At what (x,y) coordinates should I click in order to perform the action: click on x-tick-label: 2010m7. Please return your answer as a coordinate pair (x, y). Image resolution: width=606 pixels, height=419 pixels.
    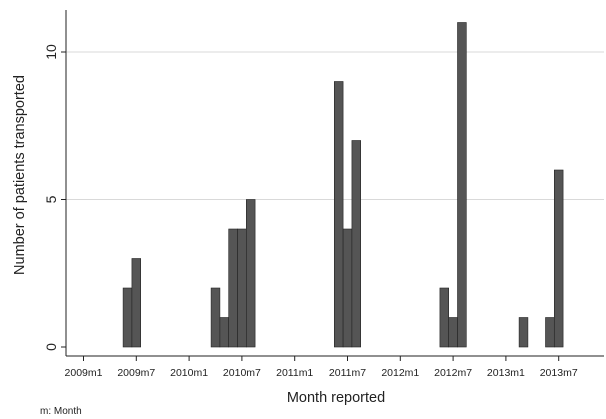
    Looking at the image, I should click on (242, 373).